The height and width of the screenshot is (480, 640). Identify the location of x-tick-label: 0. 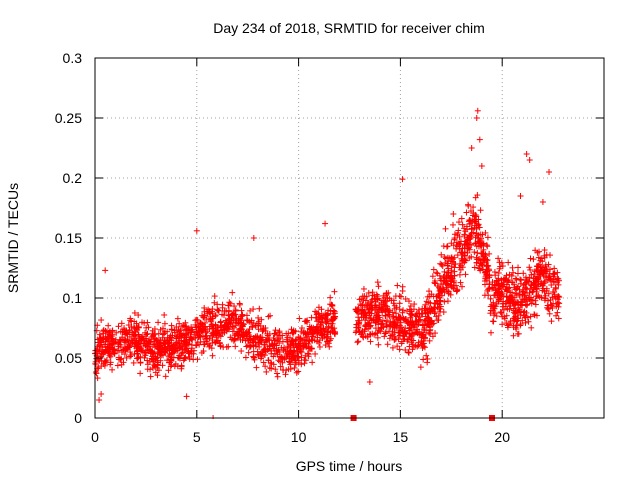
(95, 437).